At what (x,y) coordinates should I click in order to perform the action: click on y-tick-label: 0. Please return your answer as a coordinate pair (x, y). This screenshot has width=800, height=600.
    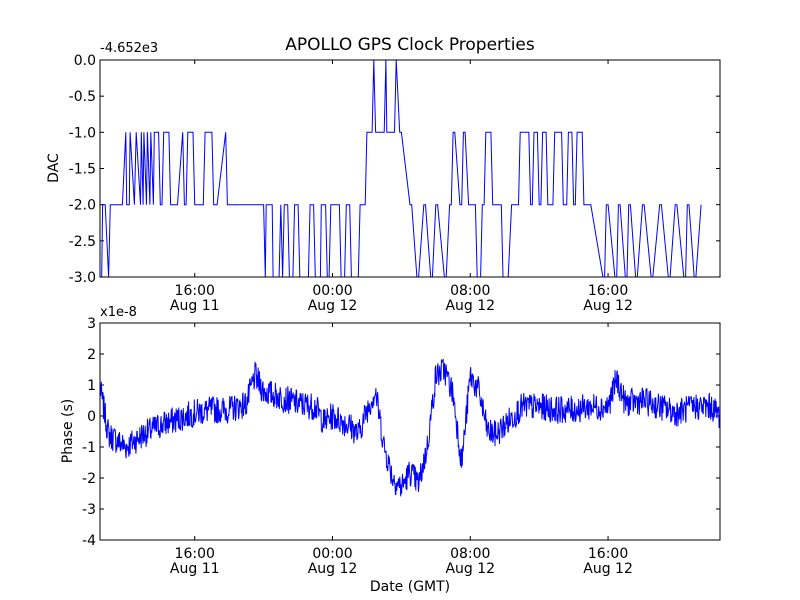
    Looking at the image, I should click on (91, 417).